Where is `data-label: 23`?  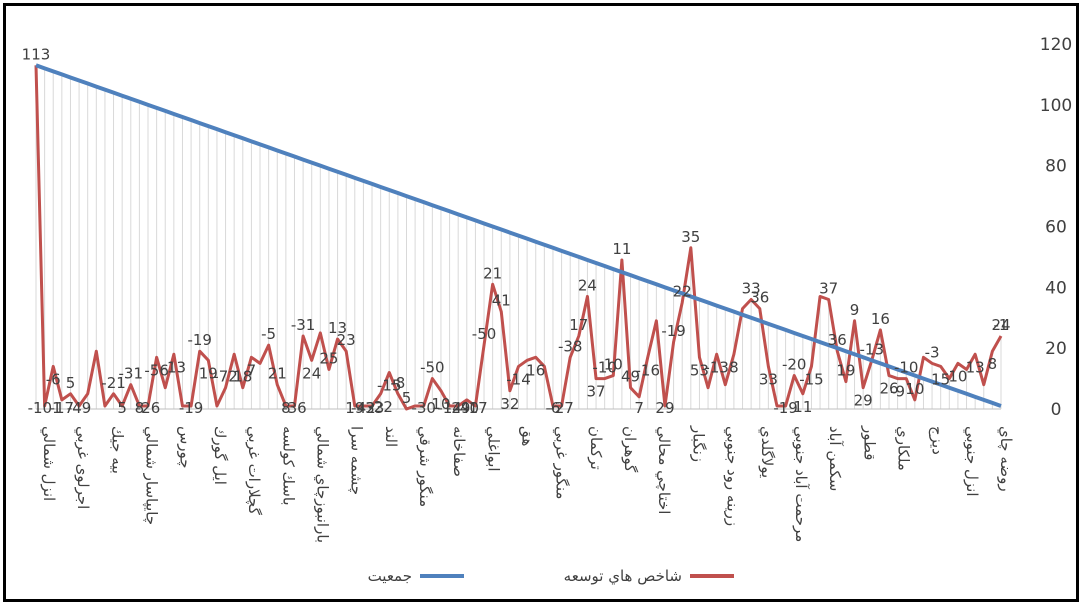 data-label: 23 is located at coordinates (346, 340).